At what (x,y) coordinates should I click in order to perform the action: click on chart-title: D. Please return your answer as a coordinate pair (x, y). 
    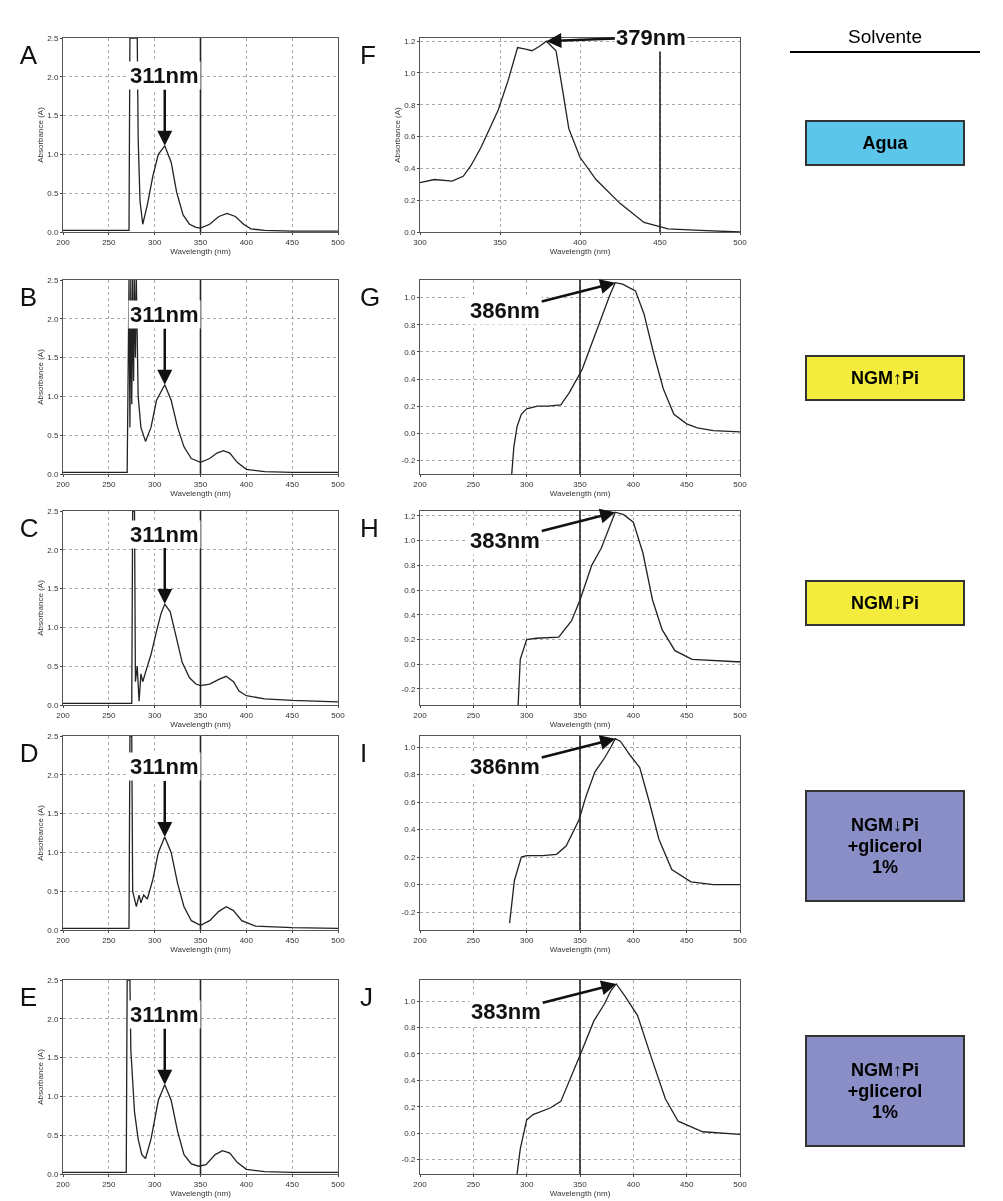
    Looking at the image, I should click on (29, 753).